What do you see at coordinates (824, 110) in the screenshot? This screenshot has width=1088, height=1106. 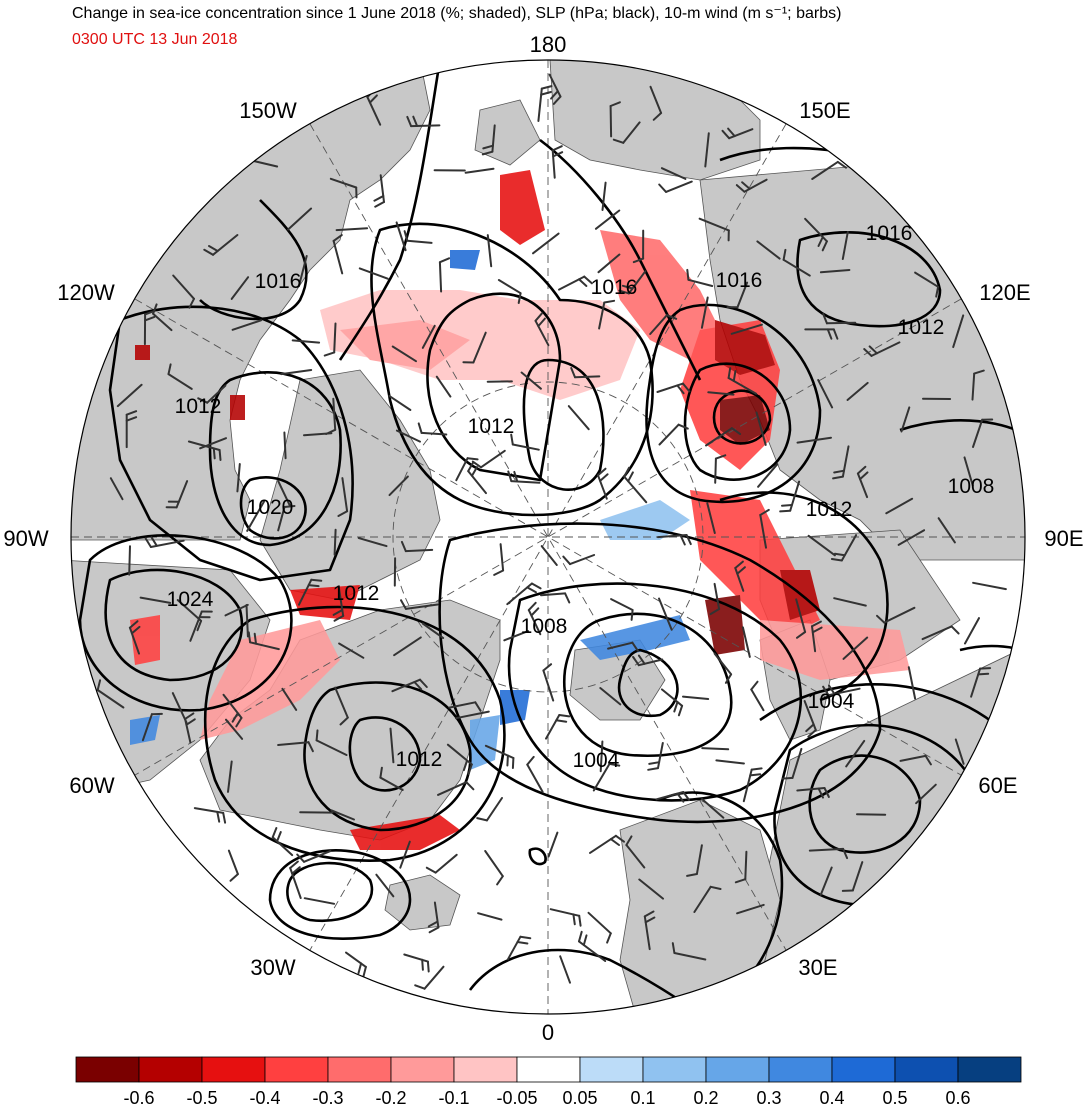 I see `lon-label-150e: 150E` at bounding box center [824, 110].